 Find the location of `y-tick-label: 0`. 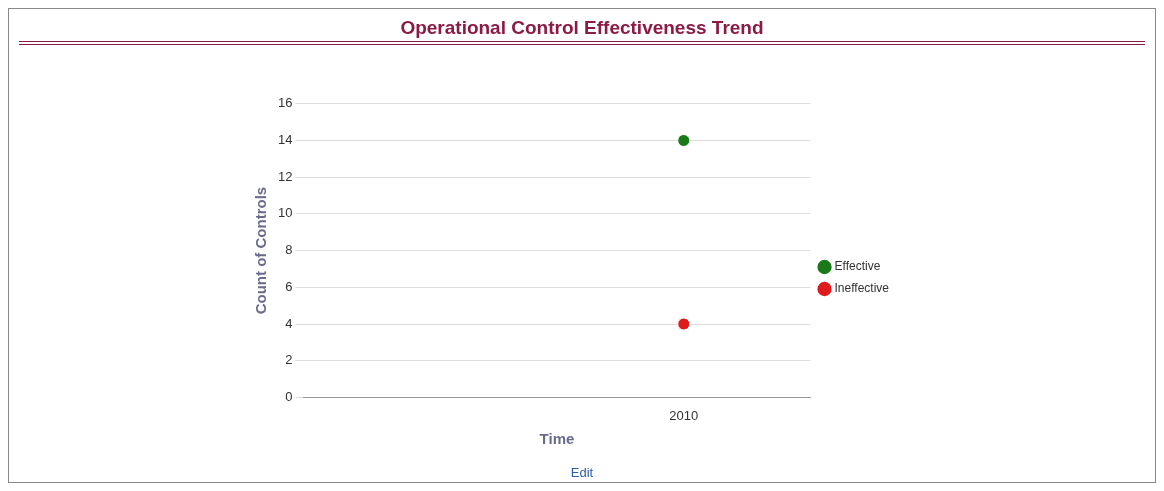

y-tick-label: 0 is located at coordinates (289, 396).